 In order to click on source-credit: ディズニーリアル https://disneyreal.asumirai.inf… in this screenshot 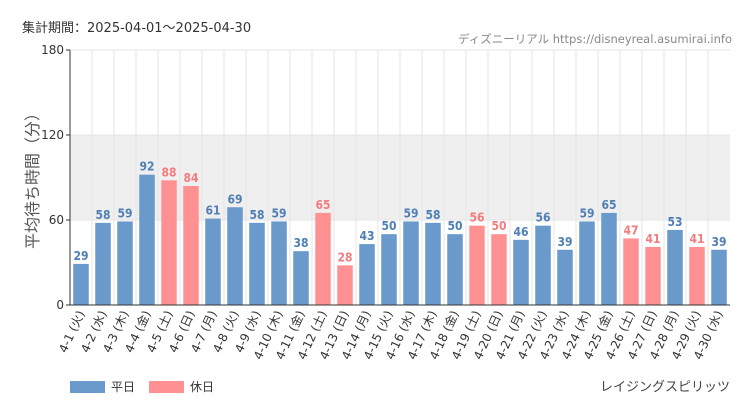, I will do `click(595, 39)`.